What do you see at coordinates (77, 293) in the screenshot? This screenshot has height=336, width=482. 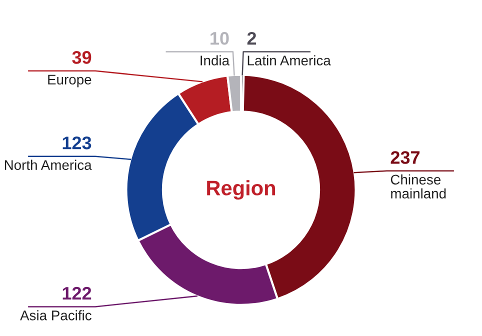 I see `data-label: 122` at bounding box center [77, 293].